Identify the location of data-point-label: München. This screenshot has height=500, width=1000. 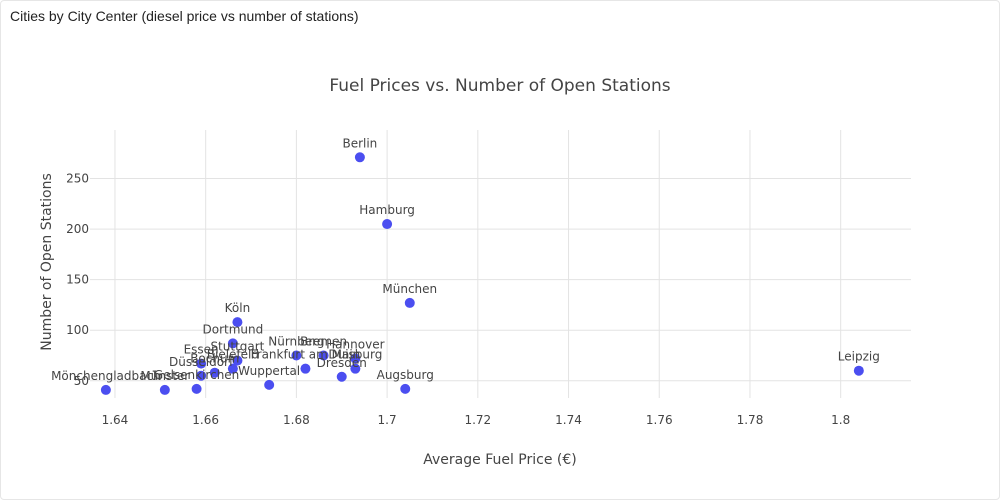
(409, 289).